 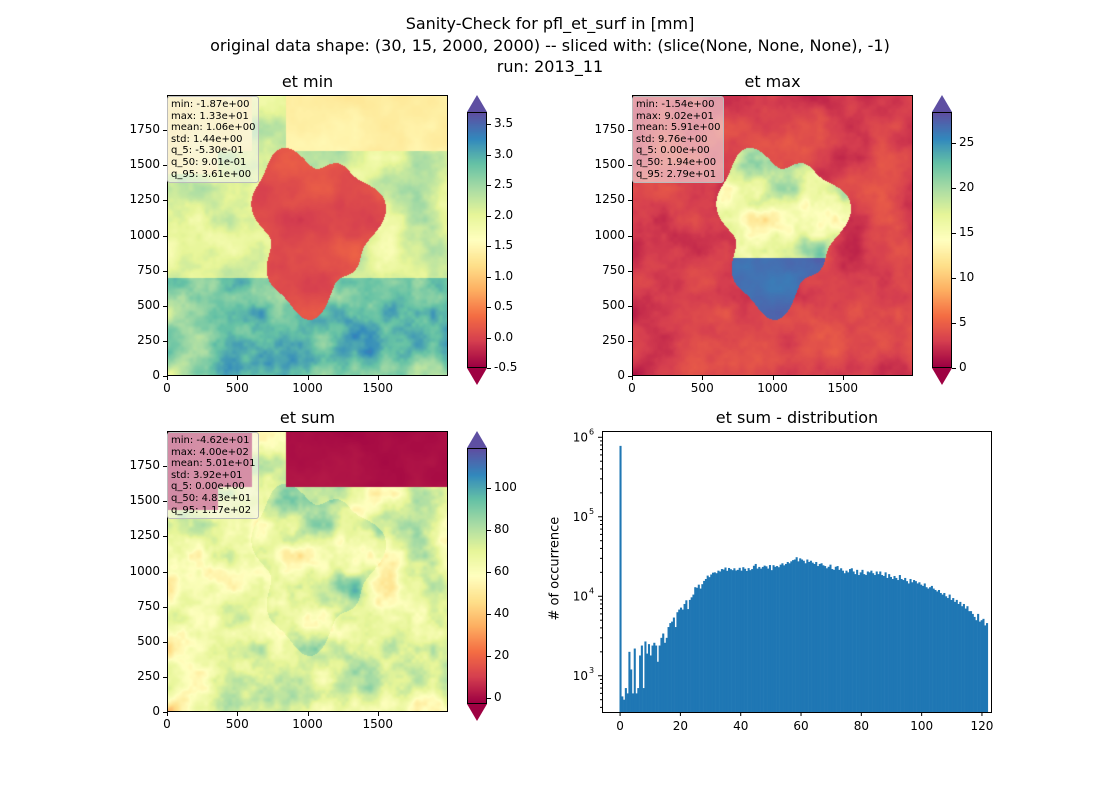 I want to click on colorbar-tick-label: 0.0, so click(x=504, y=336).